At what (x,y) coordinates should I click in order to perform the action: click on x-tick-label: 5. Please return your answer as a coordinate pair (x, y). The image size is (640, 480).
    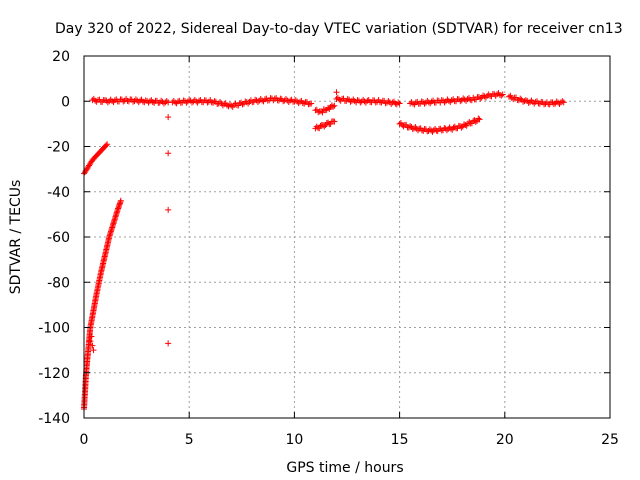
    Looking at the image, I should click on (189, 440).